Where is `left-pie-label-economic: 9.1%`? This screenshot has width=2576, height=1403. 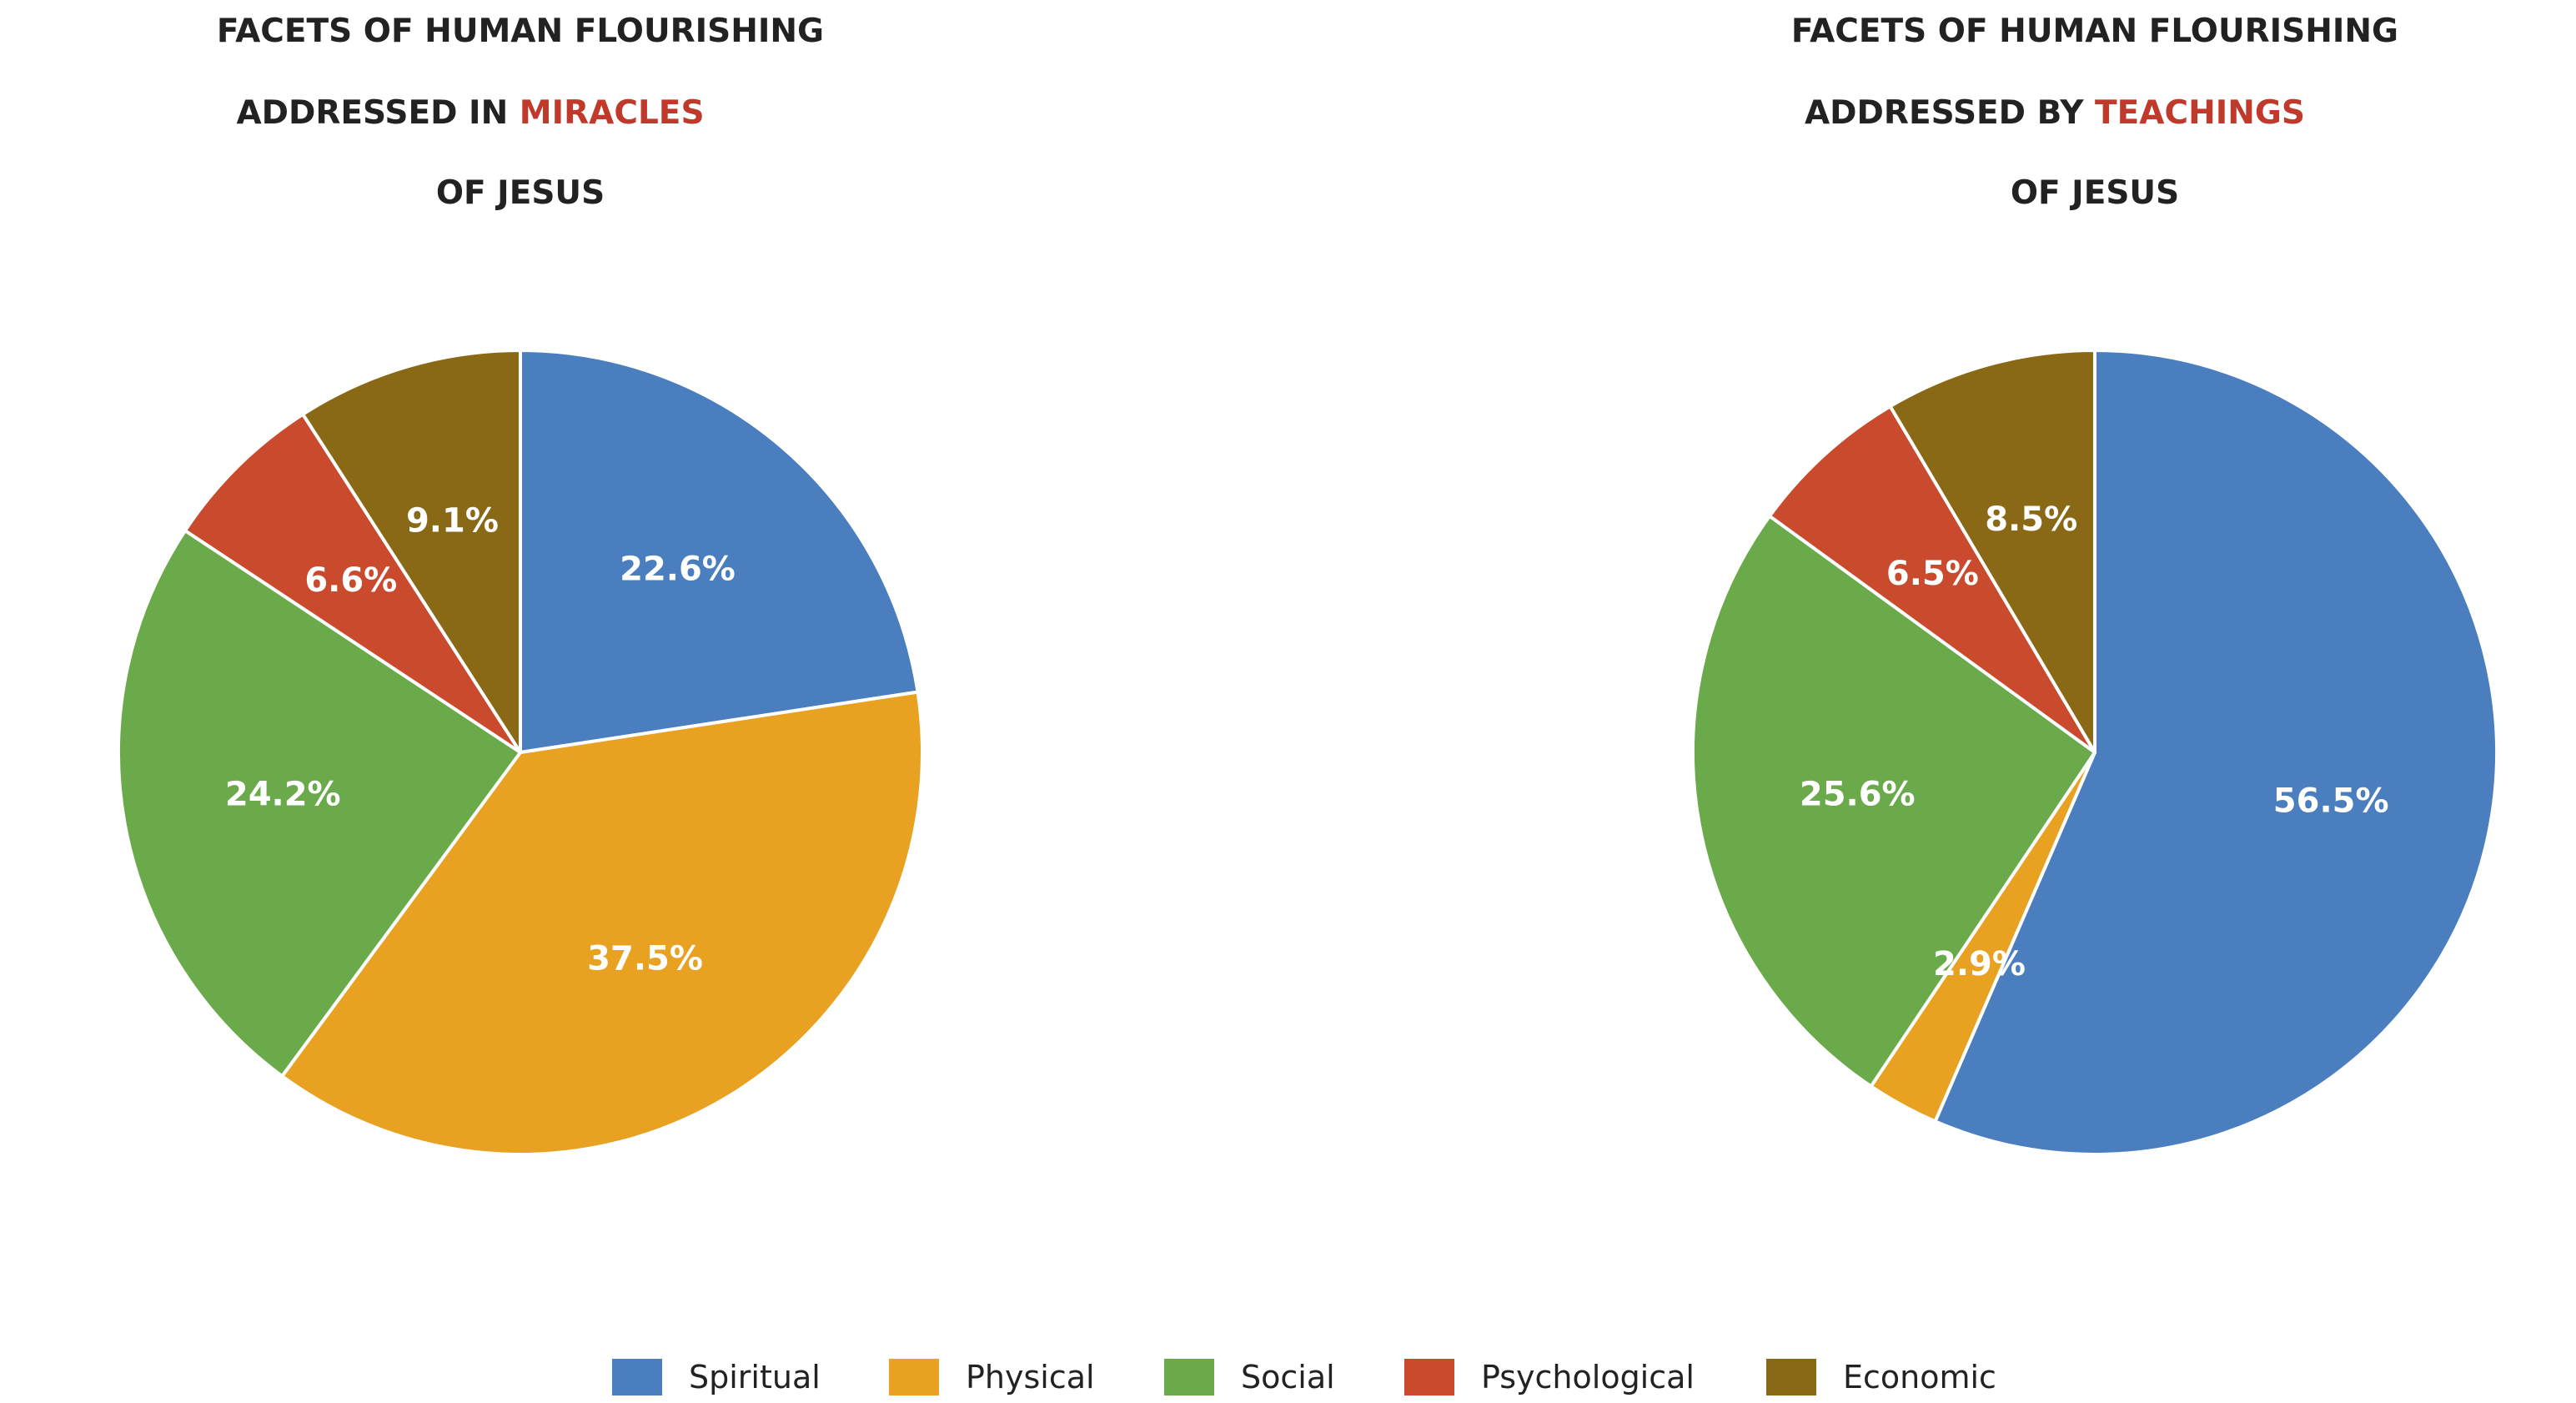 left-pie-label-economic: 9.1% is located at coordinates (452, 521).